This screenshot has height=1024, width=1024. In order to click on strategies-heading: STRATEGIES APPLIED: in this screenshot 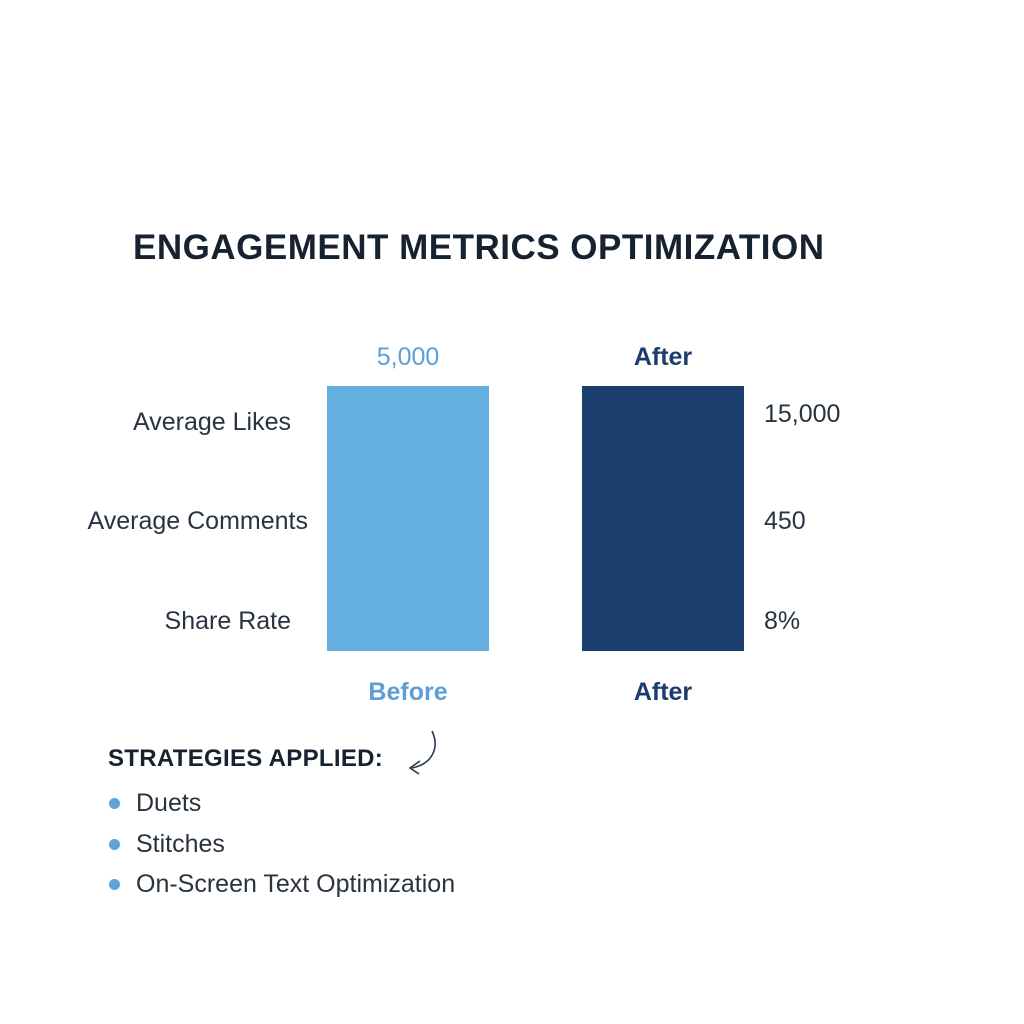, I will do `click(246, 758)`.